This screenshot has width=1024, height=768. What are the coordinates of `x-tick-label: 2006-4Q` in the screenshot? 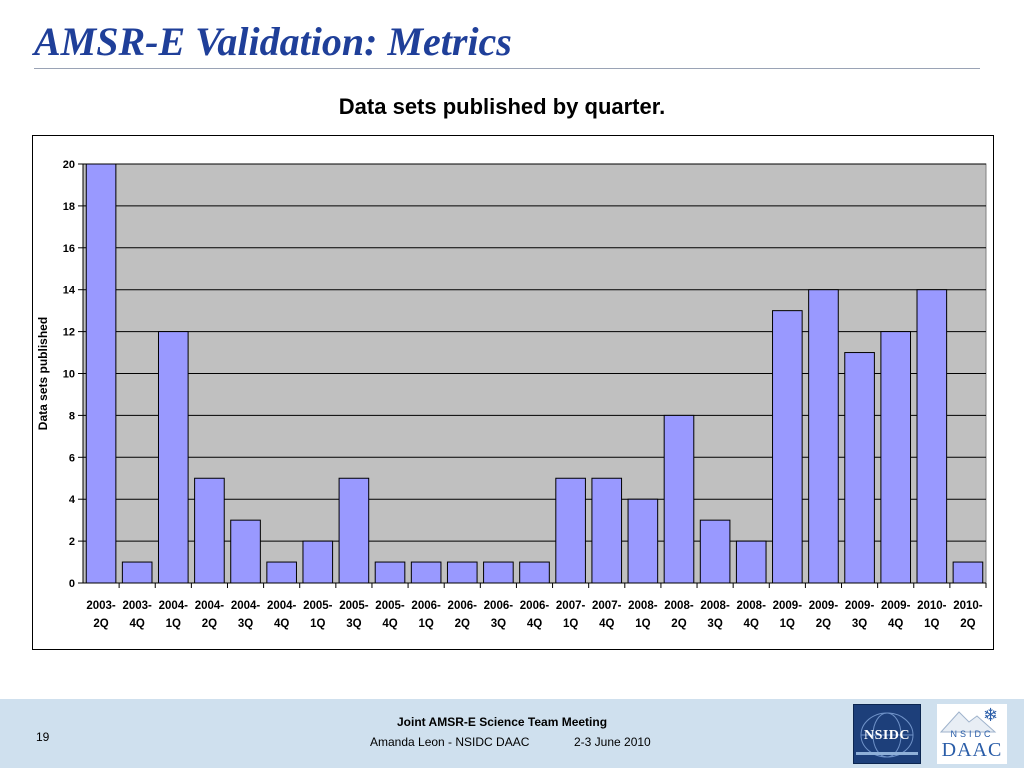 It's located at (535, 615).